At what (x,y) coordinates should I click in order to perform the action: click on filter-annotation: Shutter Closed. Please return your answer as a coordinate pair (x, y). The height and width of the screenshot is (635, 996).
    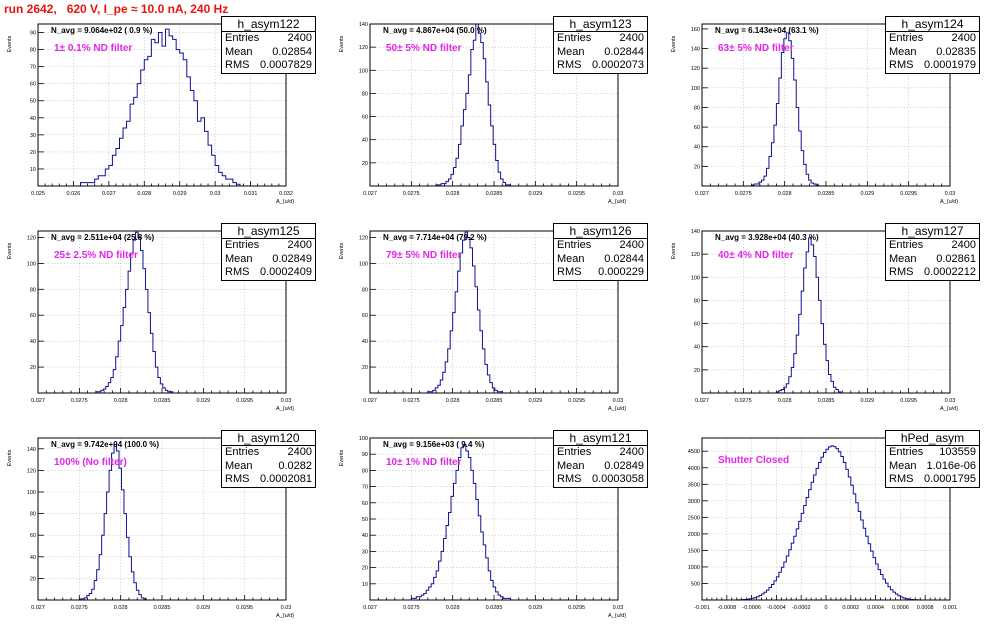
    Looking at the image, I should click on (754, 460).